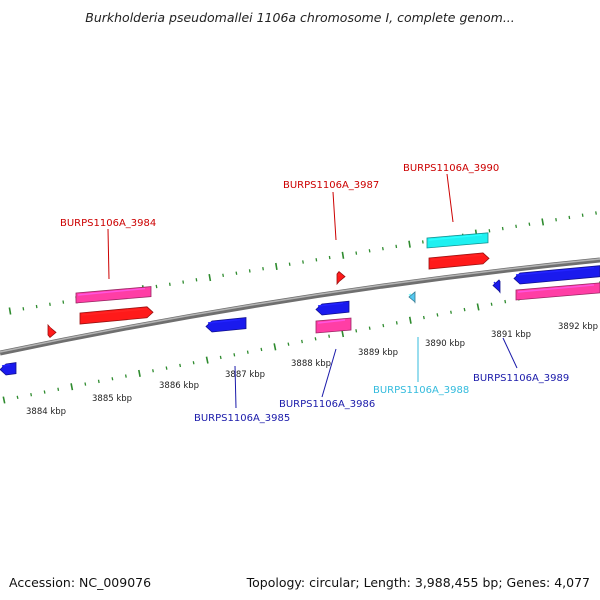  What do you see at coordinates (421, 390) in the screenshot?
I see `gene-label-bp3988: BURPS1106A_3988` at bounding box center [421, 390].